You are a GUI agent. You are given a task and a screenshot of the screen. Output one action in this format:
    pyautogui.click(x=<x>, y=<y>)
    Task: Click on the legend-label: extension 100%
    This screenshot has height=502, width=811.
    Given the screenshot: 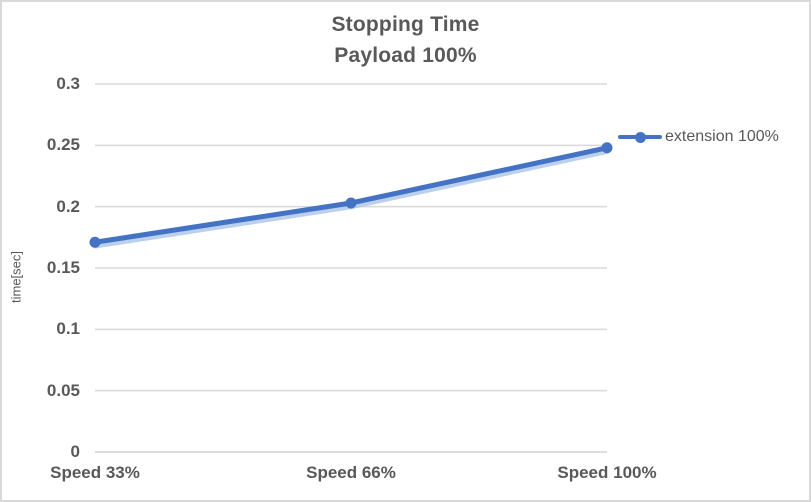 What is the action you would take?
    pyautogui.click(x=722, y=136)
    